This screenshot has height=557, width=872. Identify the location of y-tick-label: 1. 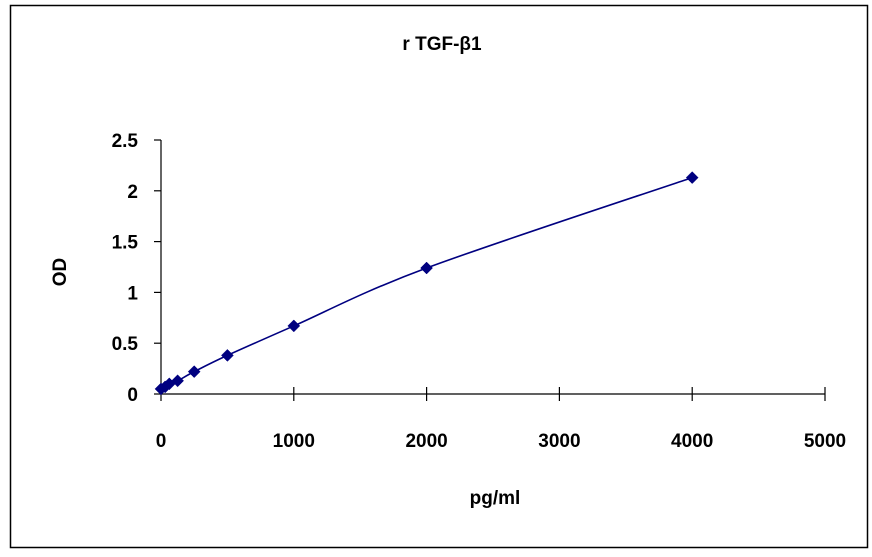
(132, 293).